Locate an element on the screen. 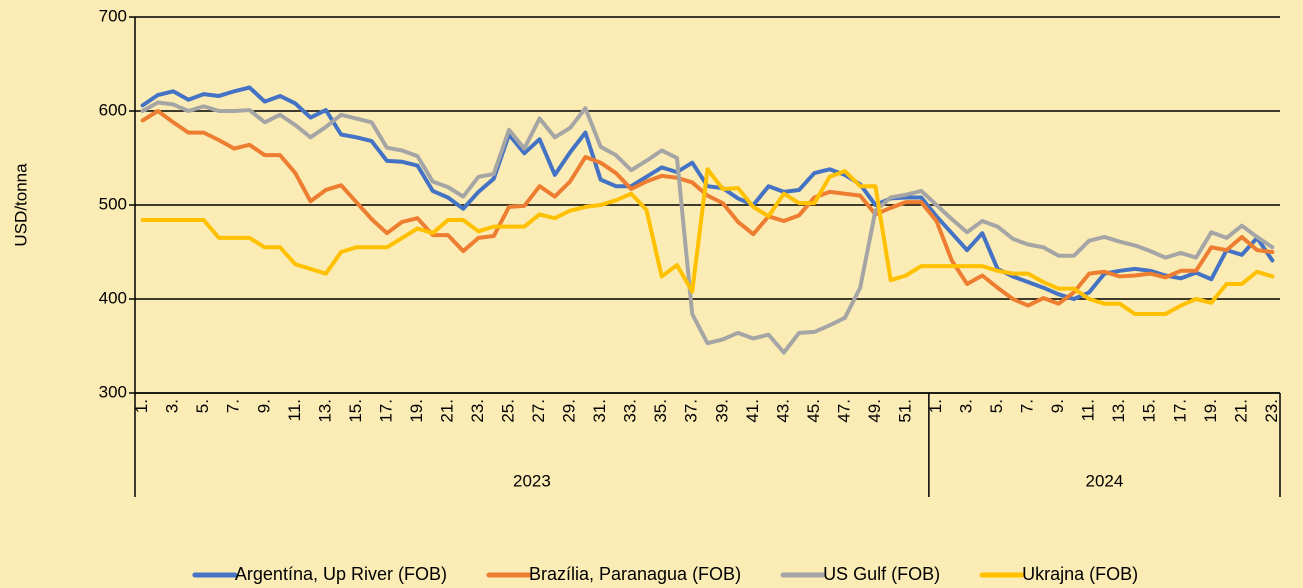  x-tick-label: 45. is located at coordinates (813, 411).